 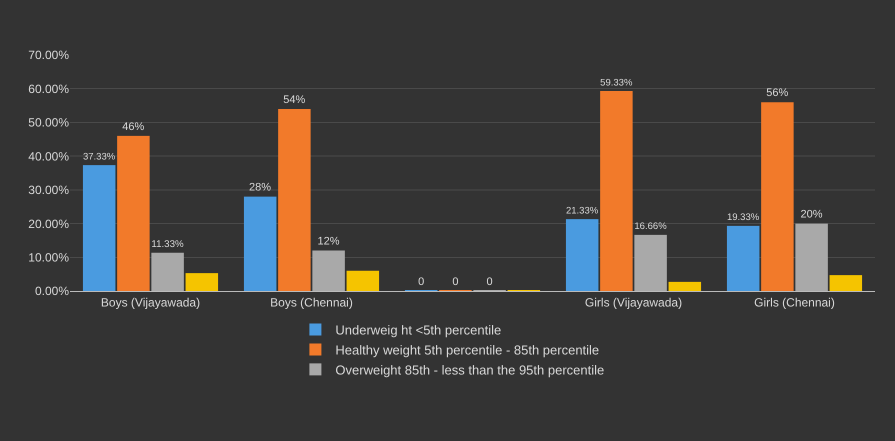 I want to click on y-tick-label: 0.00%, so click(x=52, y=291).